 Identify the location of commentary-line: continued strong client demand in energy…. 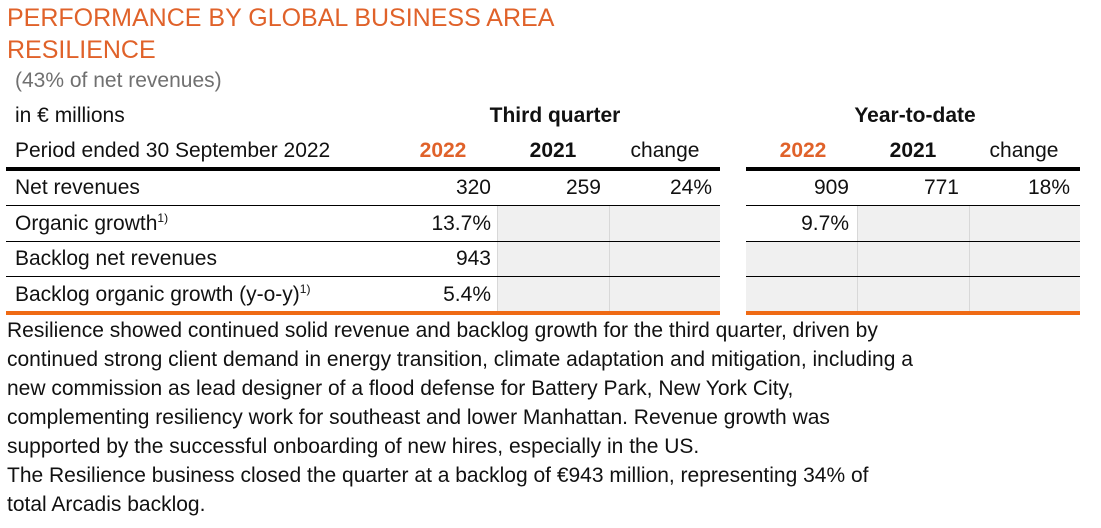
(460, 359).